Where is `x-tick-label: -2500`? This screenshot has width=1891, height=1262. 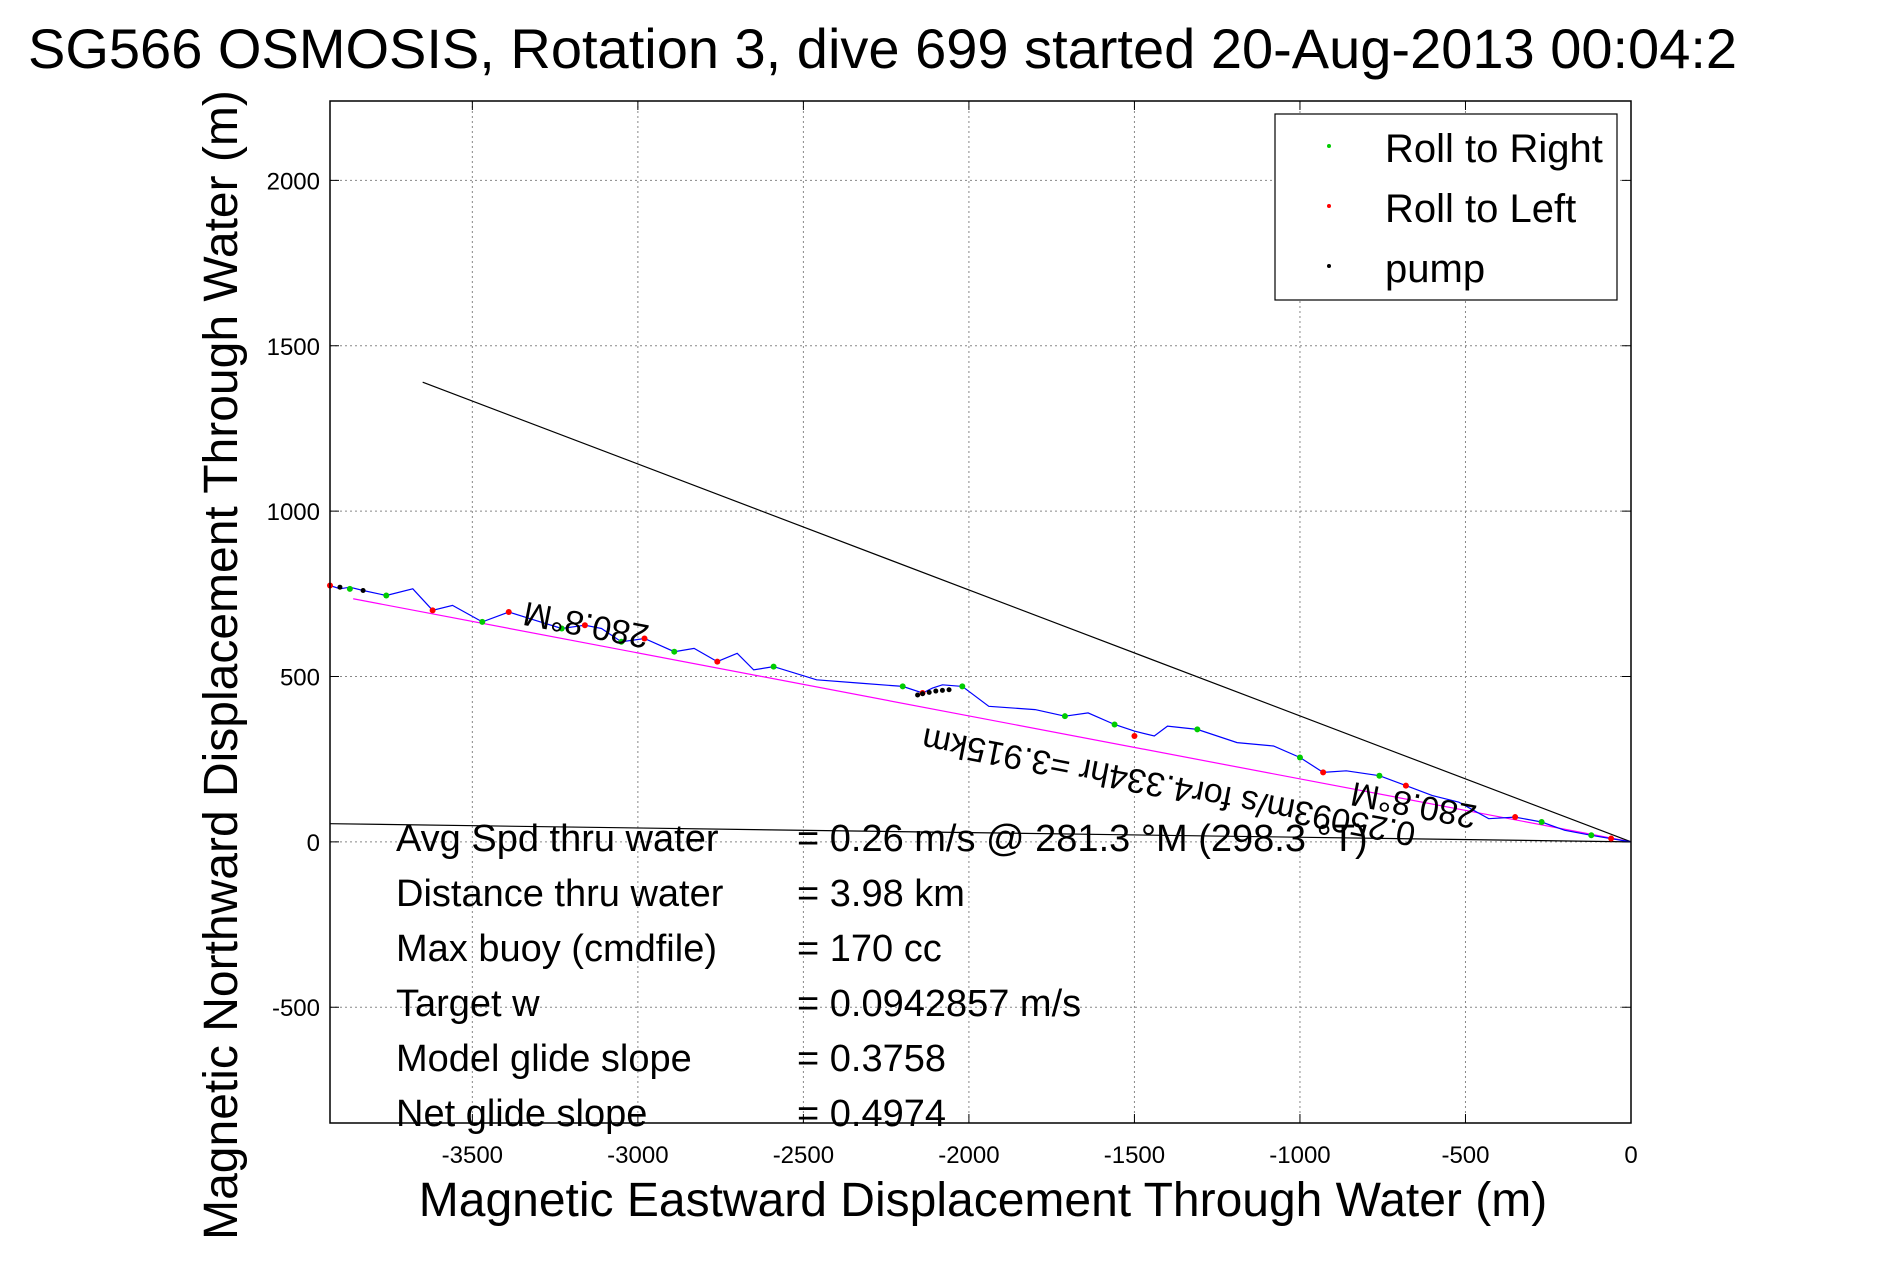
x-tick-label: -2500 is located at coordinates (803, 1155).